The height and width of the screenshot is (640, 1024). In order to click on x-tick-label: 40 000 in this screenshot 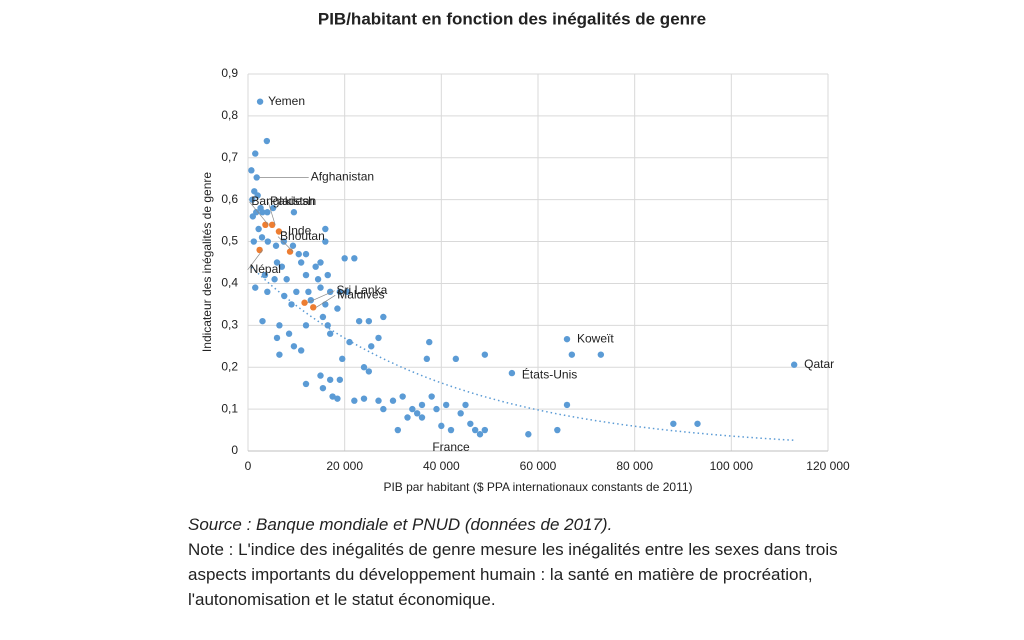, I will do `click(441, 466)`.